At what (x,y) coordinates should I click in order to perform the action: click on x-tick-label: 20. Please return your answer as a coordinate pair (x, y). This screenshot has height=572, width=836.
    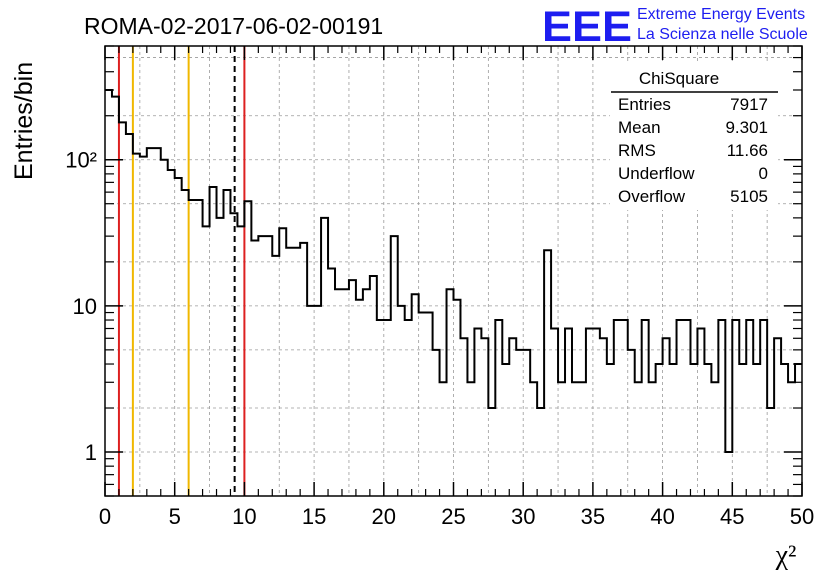
    Looking at the image, I should click on (384, 516).